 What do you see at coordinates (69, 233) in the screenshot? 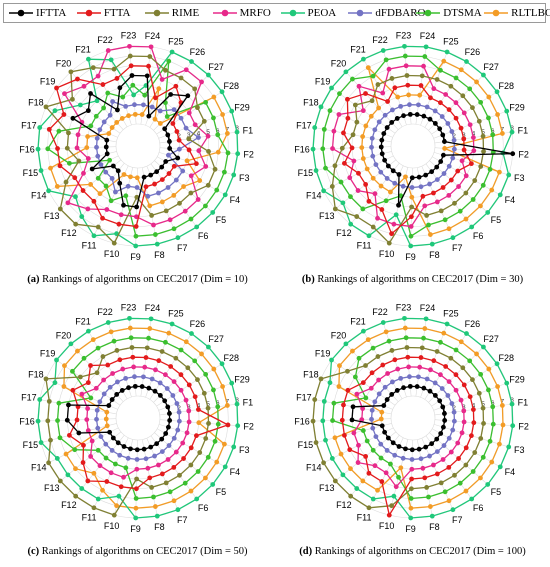
I see `category-label: F12` at bounding box center [69, 233].